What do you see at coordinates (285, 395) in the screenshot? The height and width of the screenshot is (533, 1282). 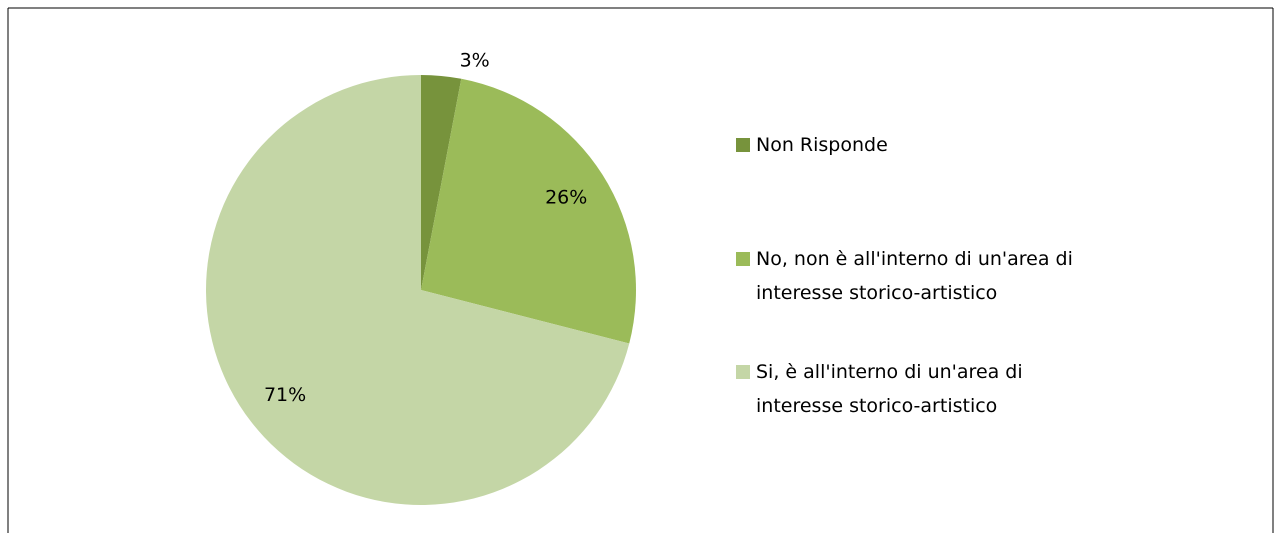 I see `data-label: 71%` at bounding box center [285, 395].